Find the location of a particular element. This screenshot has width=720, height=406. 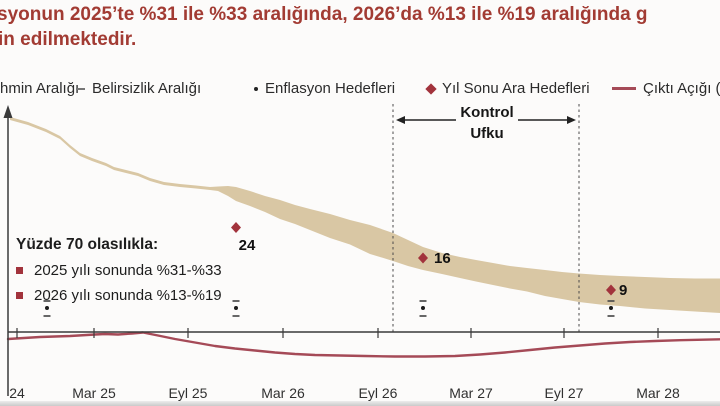

interim-target-value-2025: 24 is located at coordinates (247, 245).